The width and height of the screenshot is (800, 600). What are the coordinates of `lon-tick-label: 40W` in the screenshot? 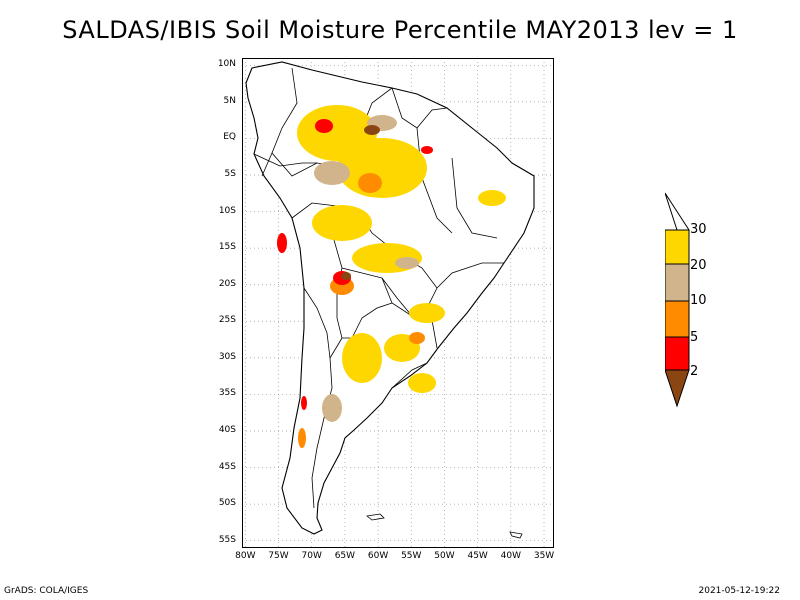 It's located at (511, 556).